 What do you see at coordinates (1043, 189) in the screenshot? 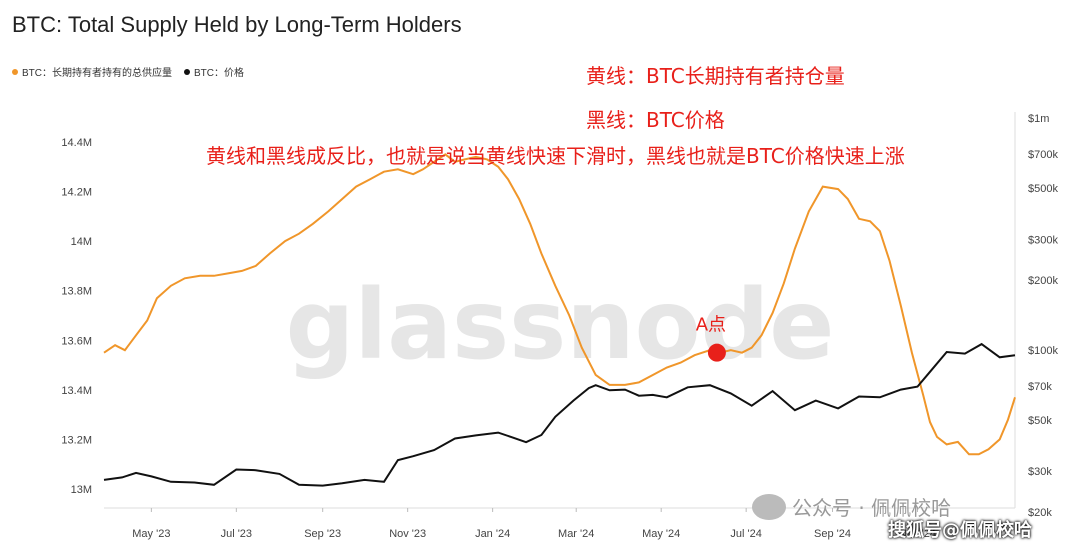
I see `y-right-tick-label: $500k` at bounding box center [1043, 189].